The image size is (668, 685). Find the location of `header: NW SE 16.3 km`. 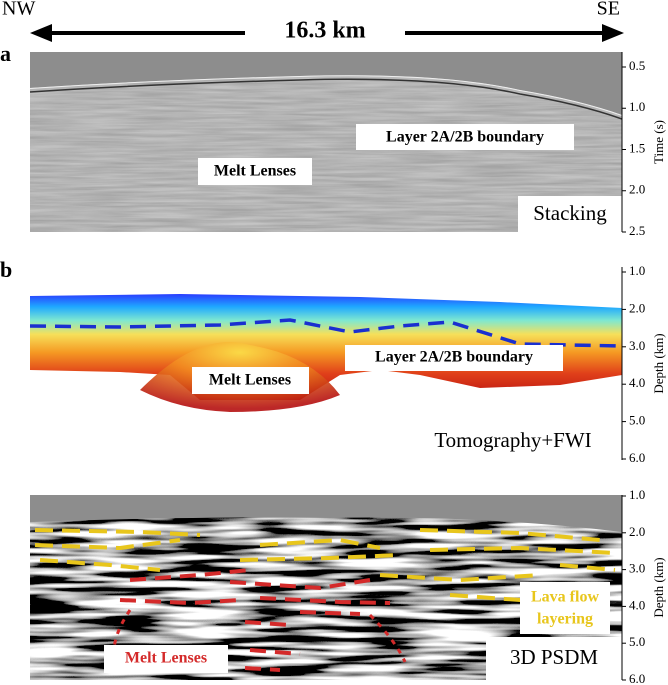

header: NW SE 16.3 km is located at coordinates (313, 22).